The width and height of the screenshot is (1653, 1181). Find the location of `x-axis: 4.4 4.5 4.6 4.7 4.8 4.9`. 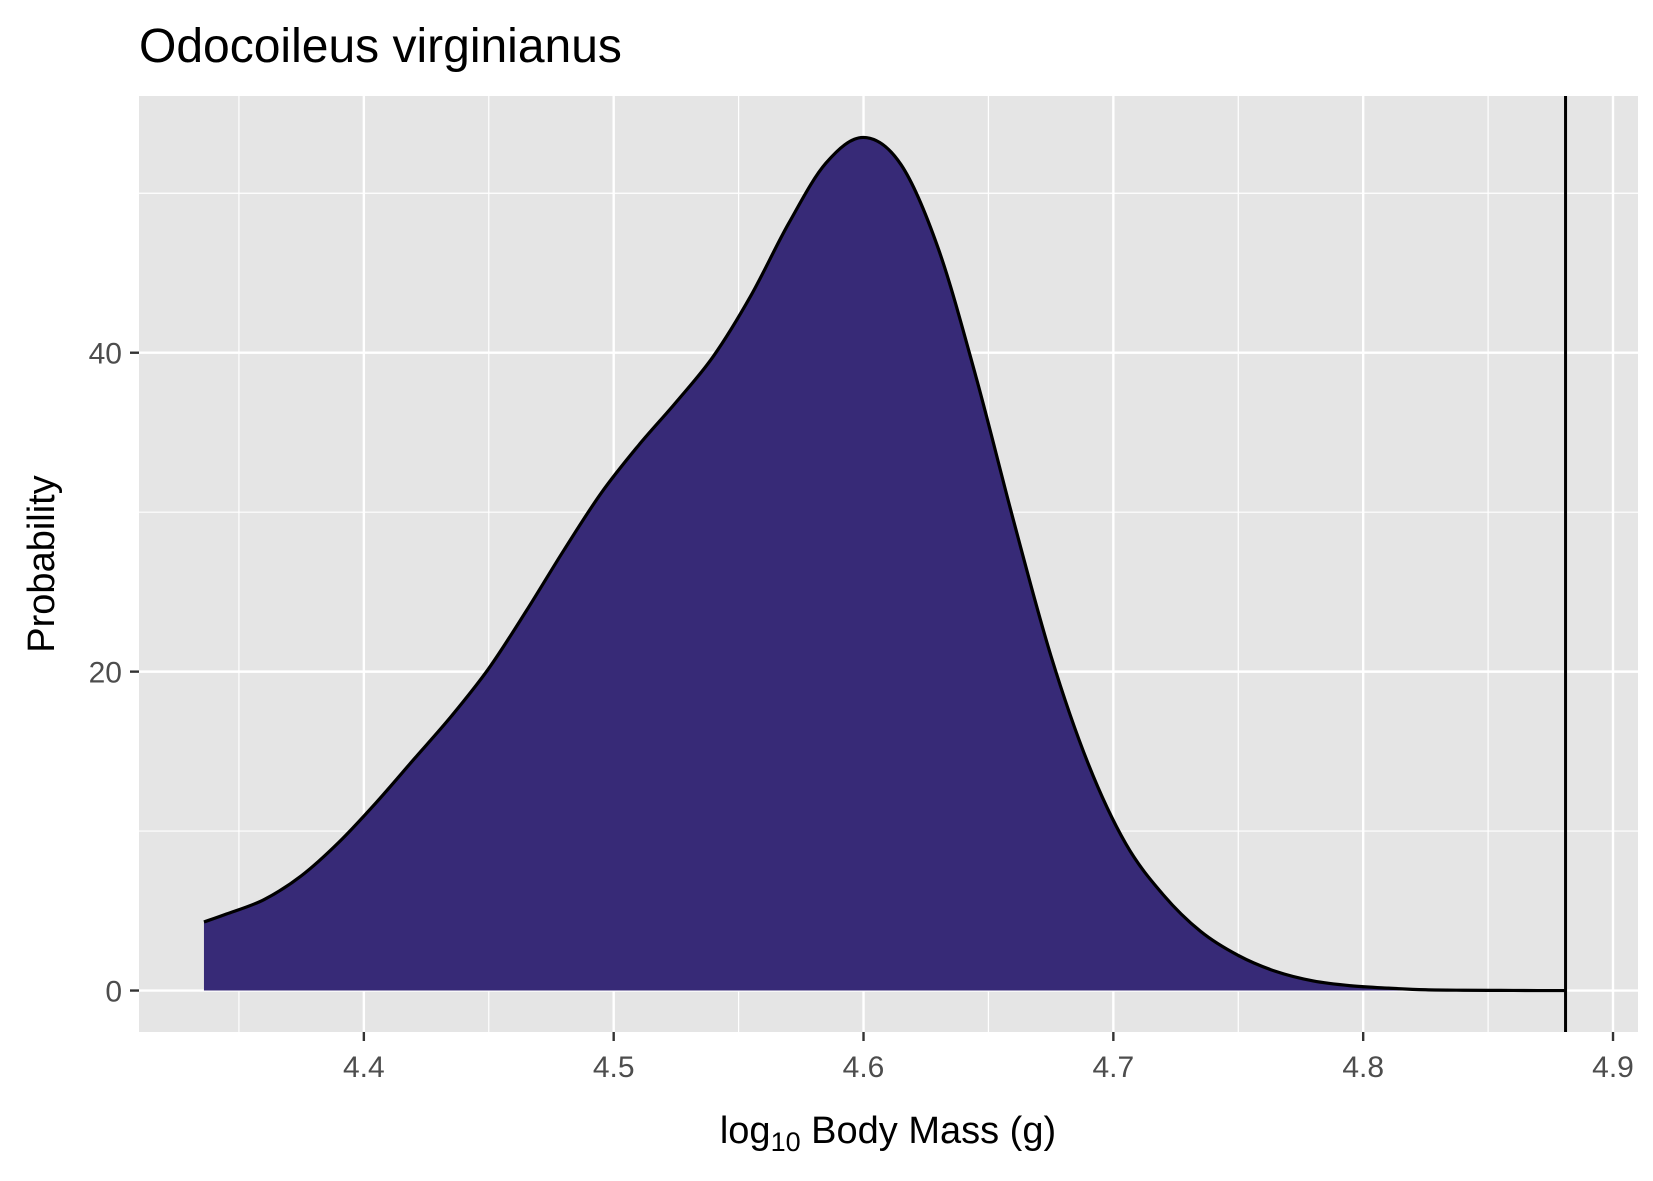

x-axis: 4.4 4.5 4.6 4.7 4.8 4.9 is located at coordinates (988, 1058).